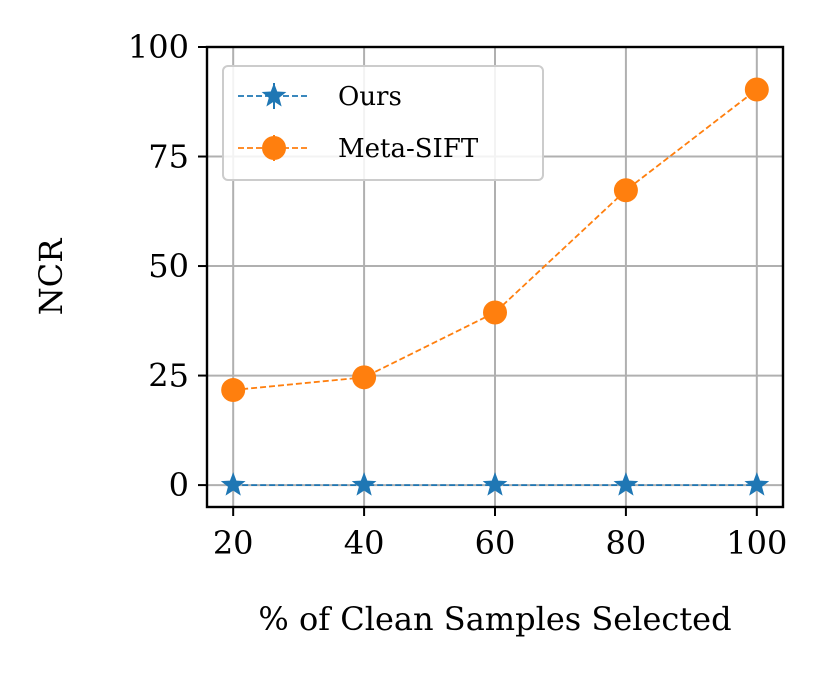 The height and width of the screenshot is (673, 832). I want to click on y-tick-label-75: 75, so click(168, 157).